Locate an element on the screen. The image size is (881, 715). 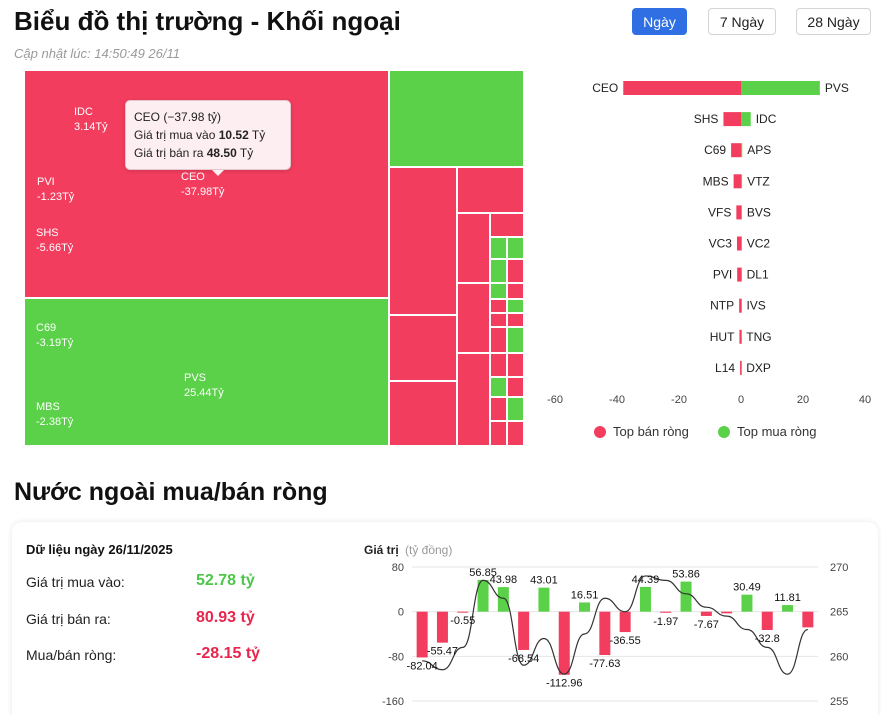
buy-bar-pvs is located at coordinates (780, 88).